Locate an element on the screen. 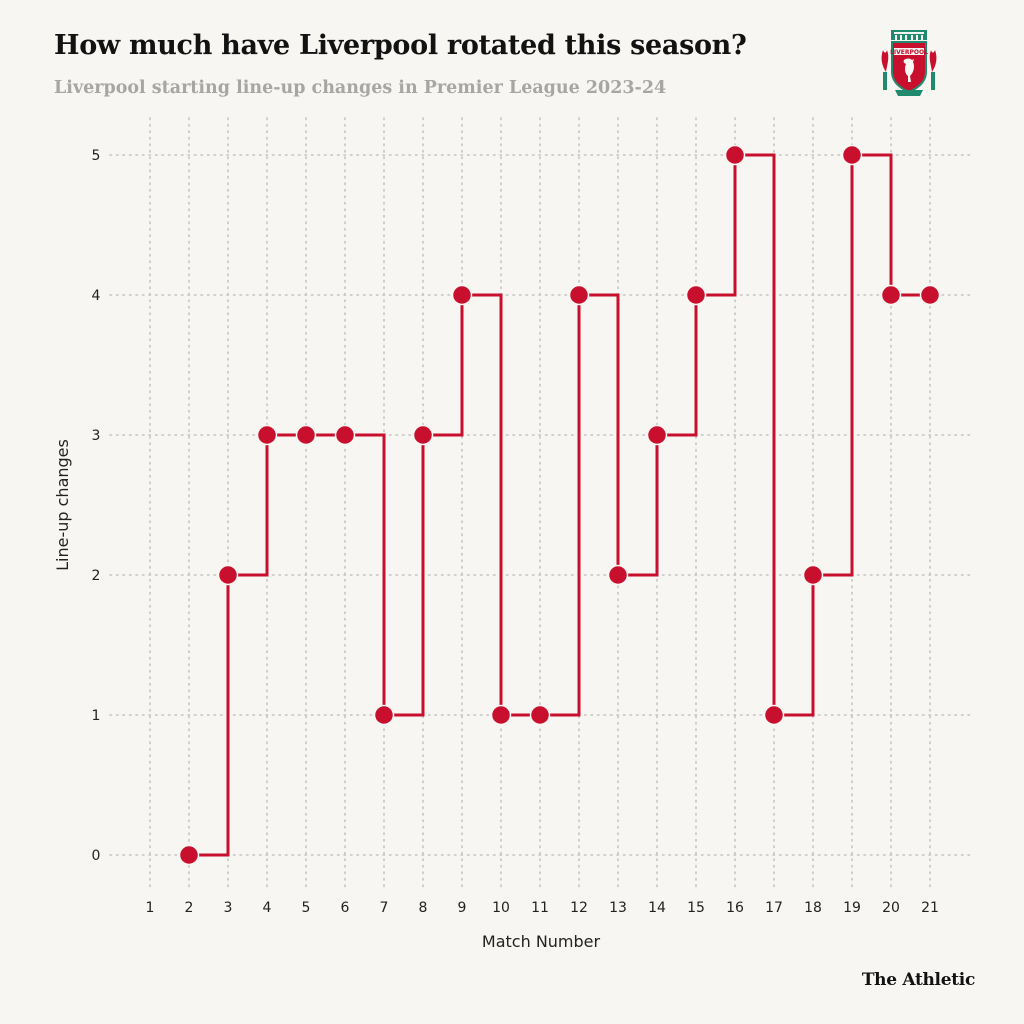 The width and height of the screenshot is (1024, 1024). y-axis-label: Line-up changes is located at coordinates (62, 505).